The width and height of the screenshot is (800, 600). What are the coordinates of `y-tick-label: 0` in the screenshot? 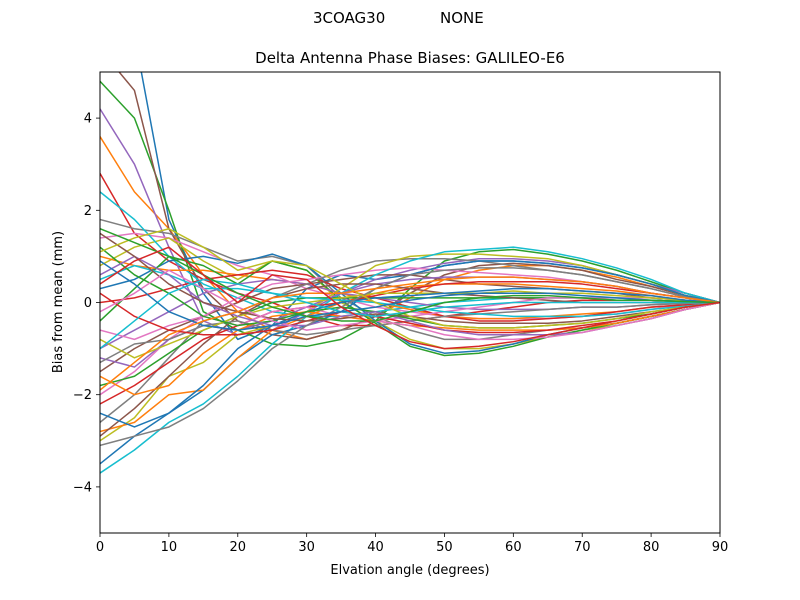 It's located at (88, 303).